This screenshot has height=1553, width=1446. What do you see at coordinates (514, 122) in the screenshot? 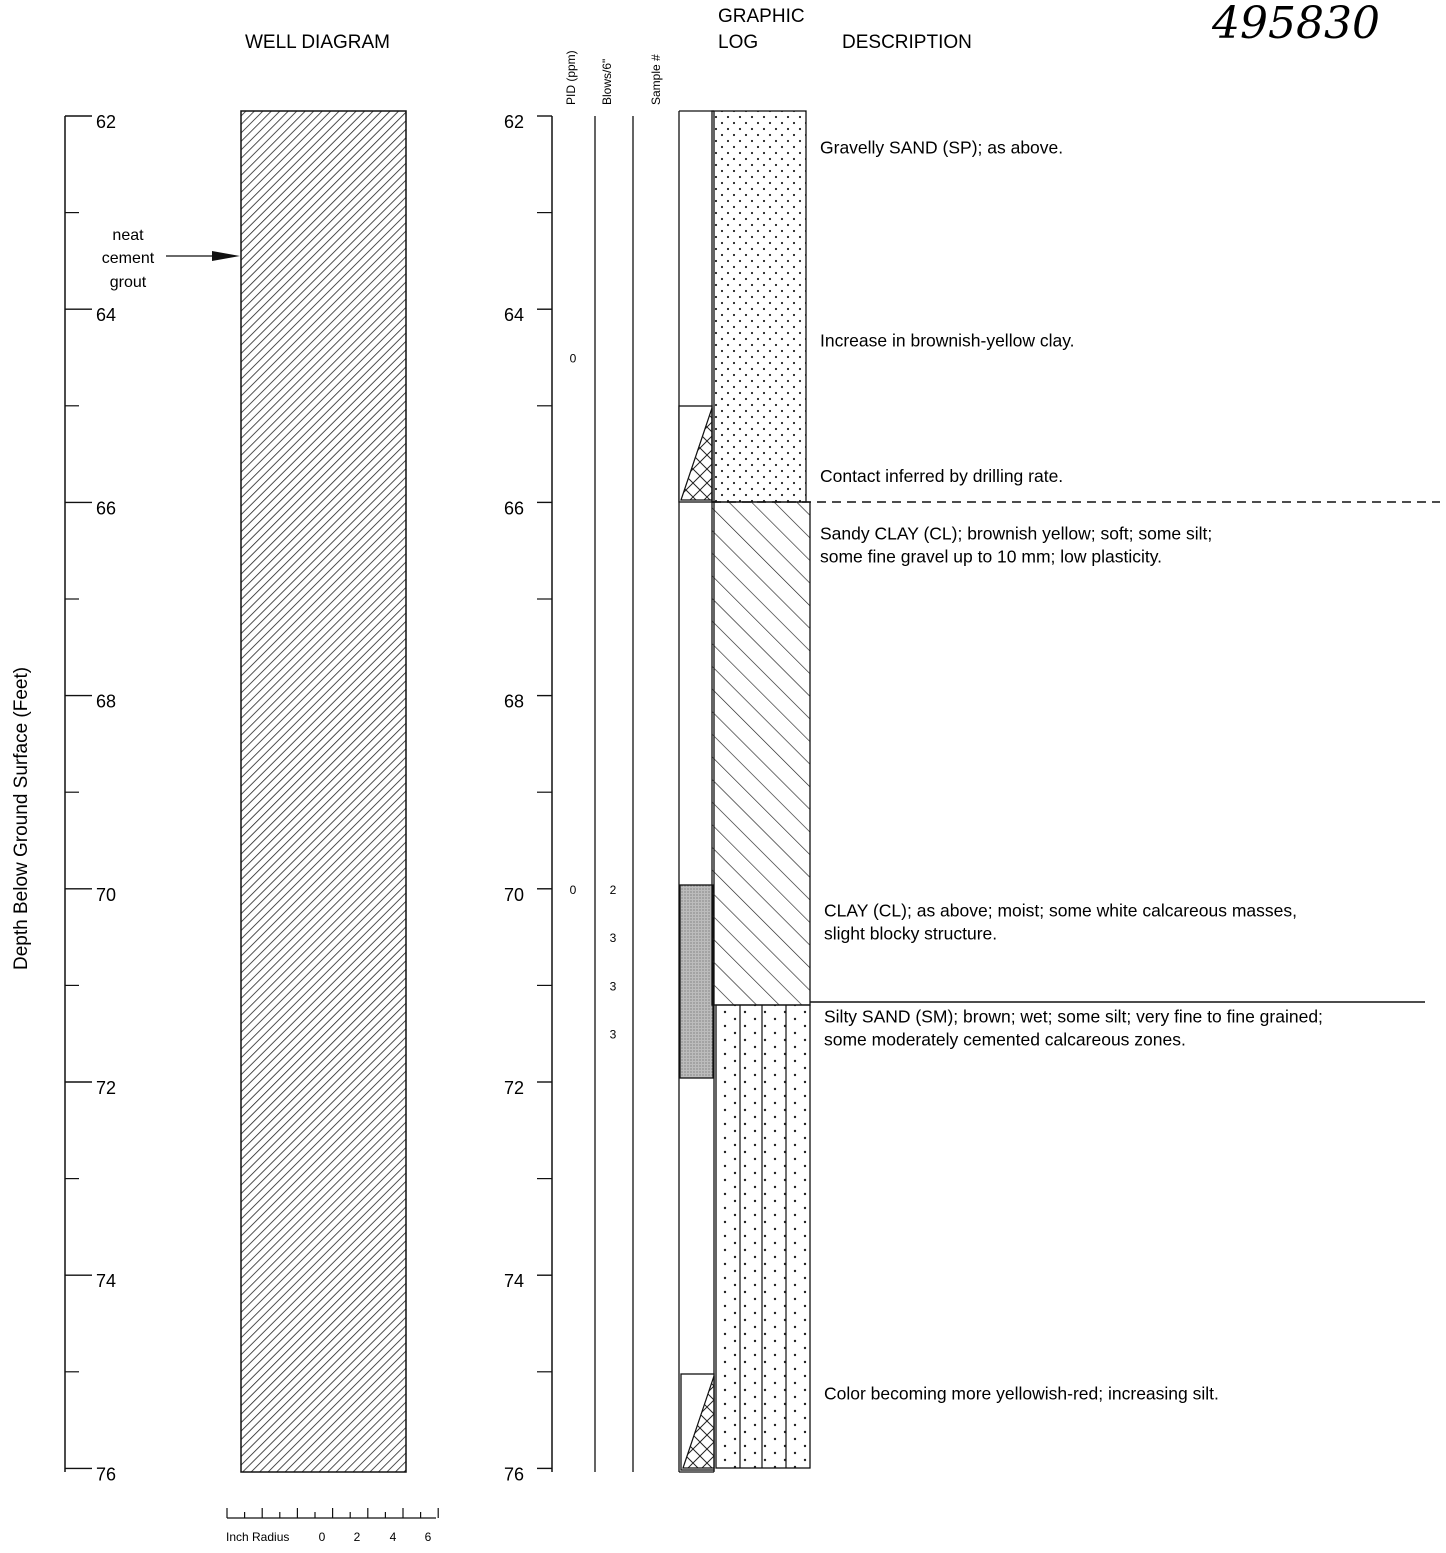
I see `mid-ruler-tick-label: 62` at bounding box center [514, 122].